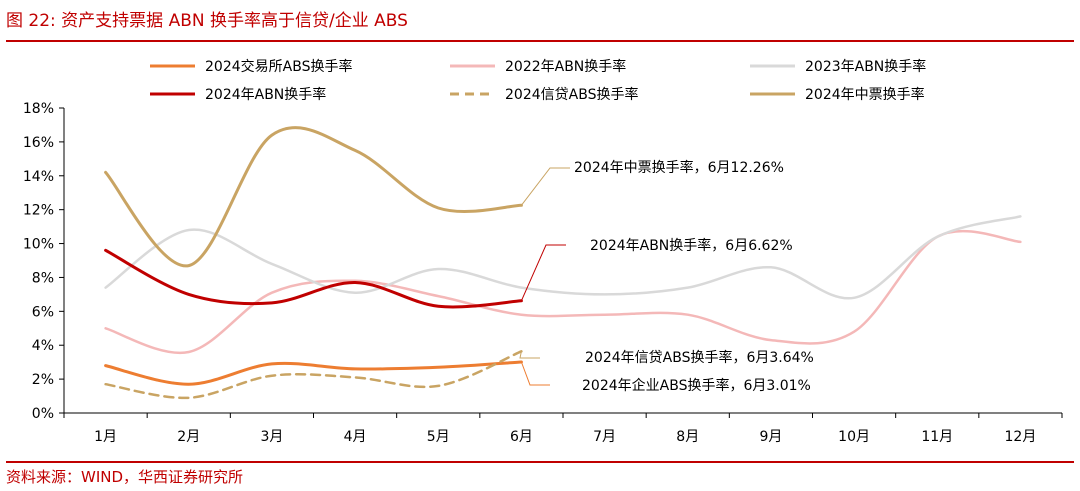  I want to click on x-tick-label: 2月, so click(188, 437).